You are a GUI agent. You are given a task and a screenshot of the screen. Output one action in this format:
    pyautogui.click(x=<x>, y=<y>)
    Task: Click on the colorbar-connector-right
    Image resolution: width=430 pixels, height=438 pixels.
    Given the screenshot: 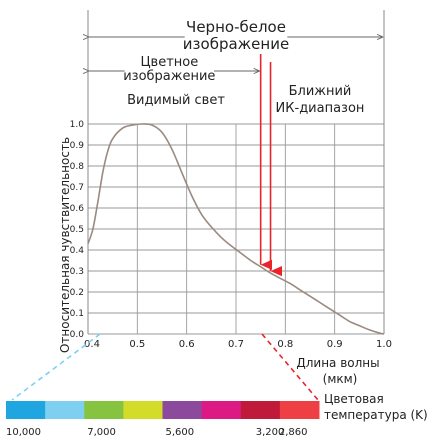 What is the action you would take?
    pyautogui.click(x=290, y=367)
    